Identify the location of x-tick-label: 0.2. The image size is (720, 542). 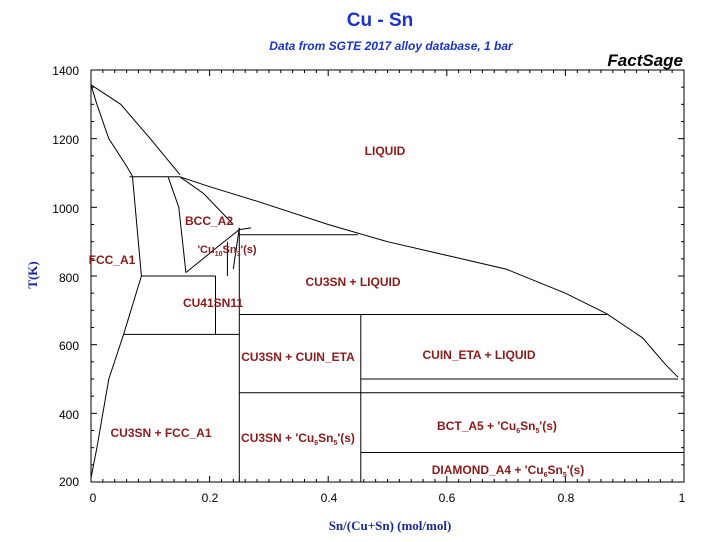
(210, 498).